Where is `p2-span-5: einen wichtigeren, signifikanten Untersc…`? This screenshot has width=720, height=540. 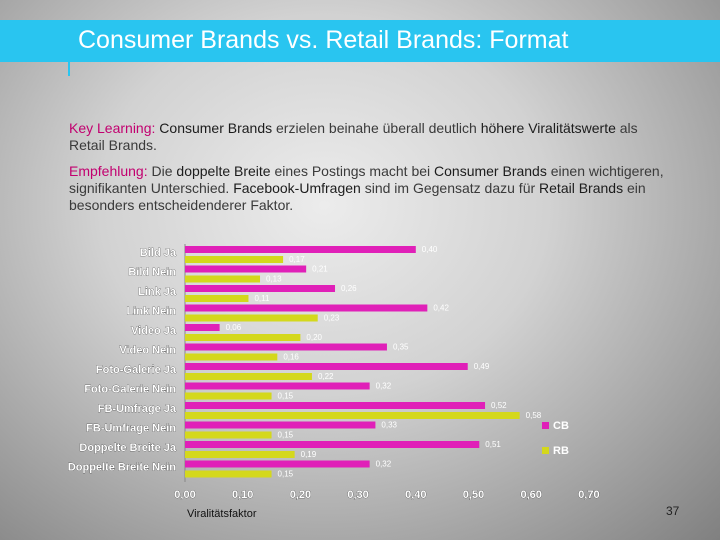 p2-span-5: einen wichtigeren, signifikanten Untersc… is located at coordinates (366, 179).